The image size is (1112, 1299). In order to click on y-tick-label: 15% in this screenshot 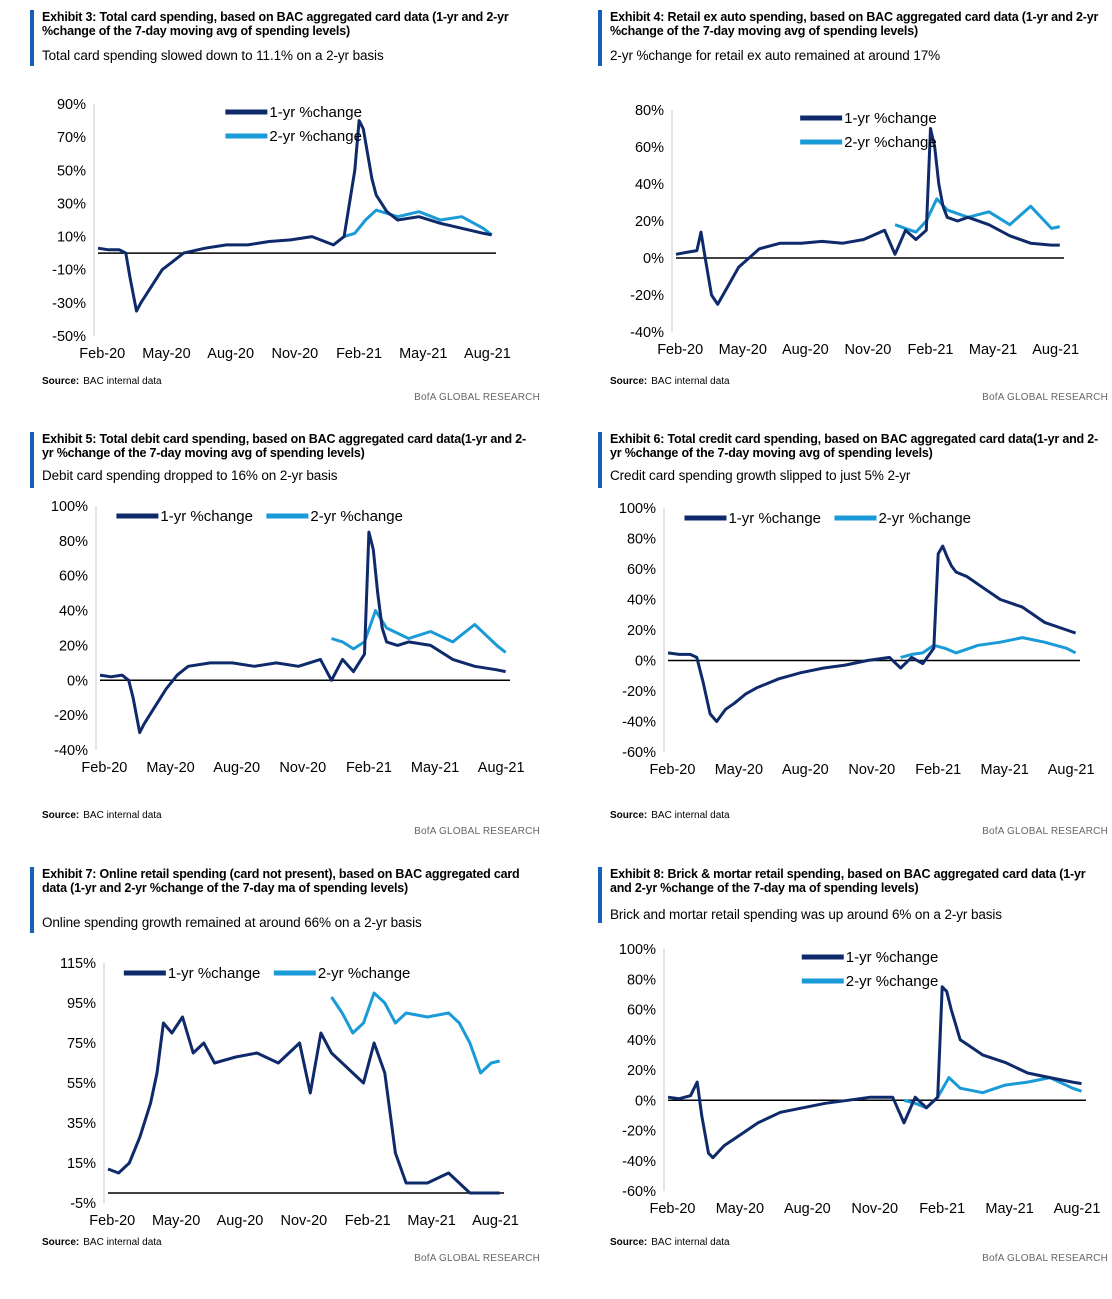, I will do `click(81, 1164)`.